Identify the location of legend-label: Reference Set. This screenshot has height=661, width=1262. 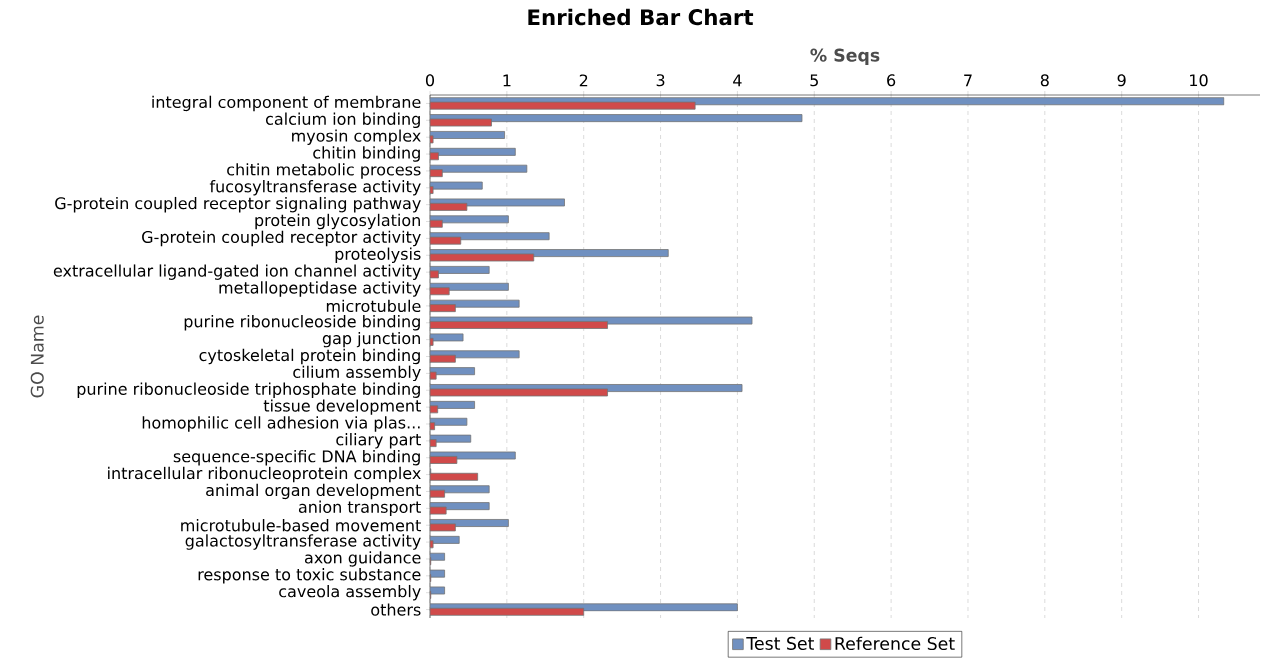
(895, 643).